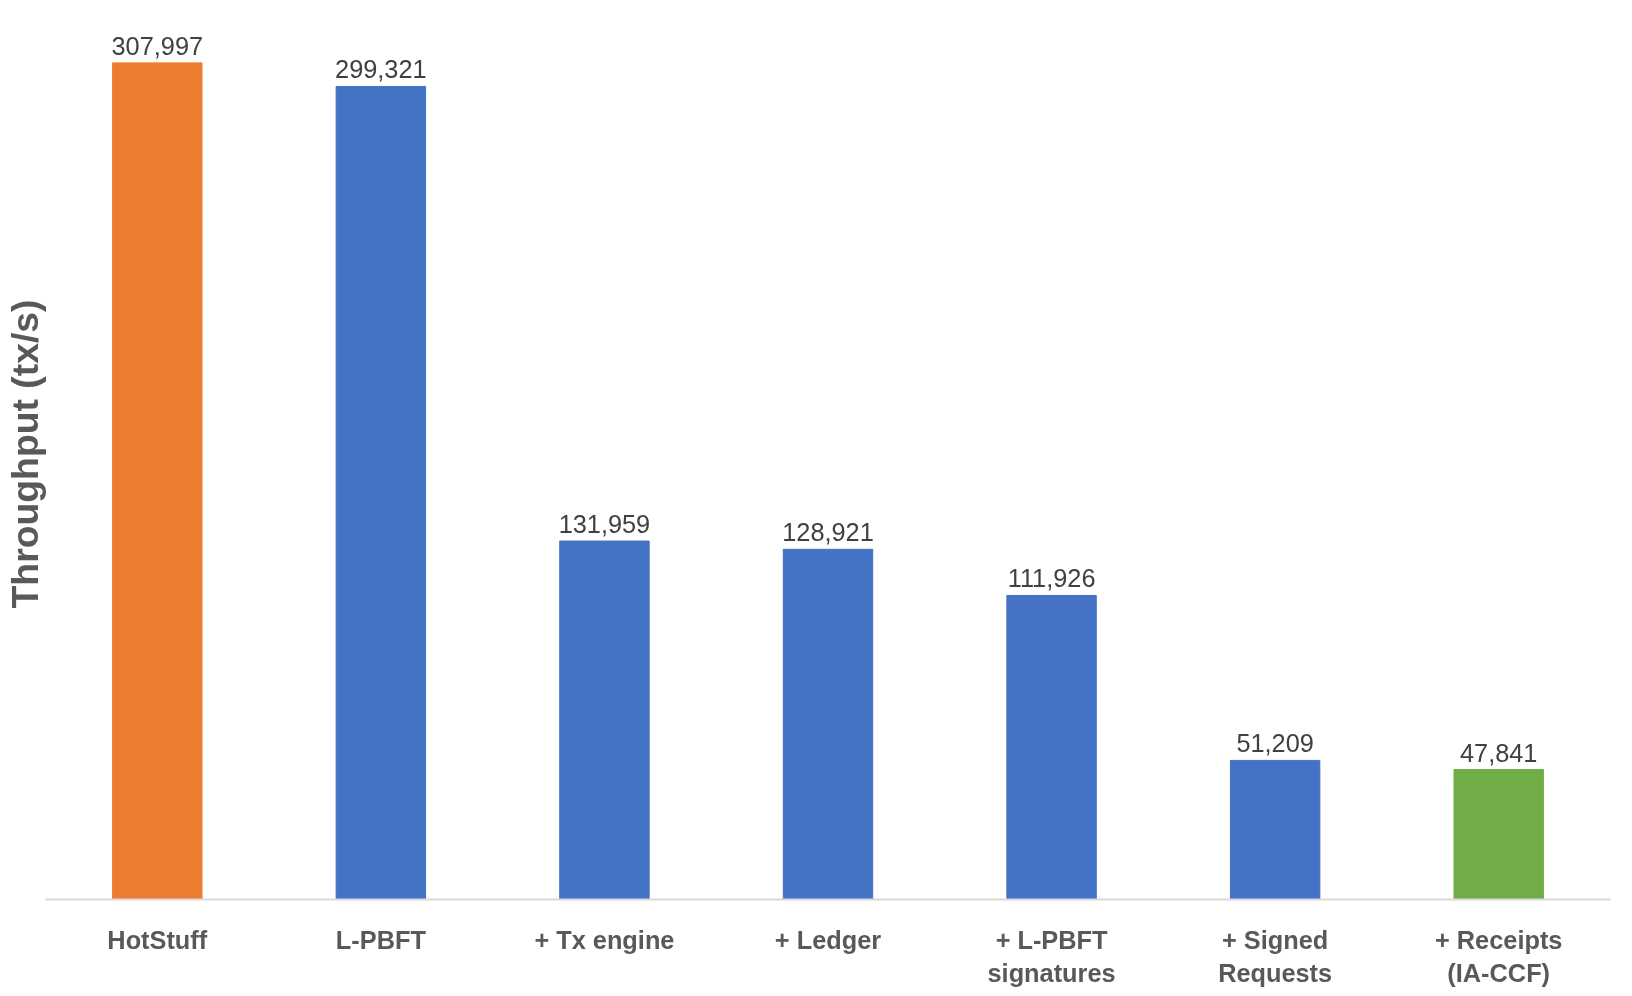  I want to click on x-tick-label: + Ledger, so click(828, 939).